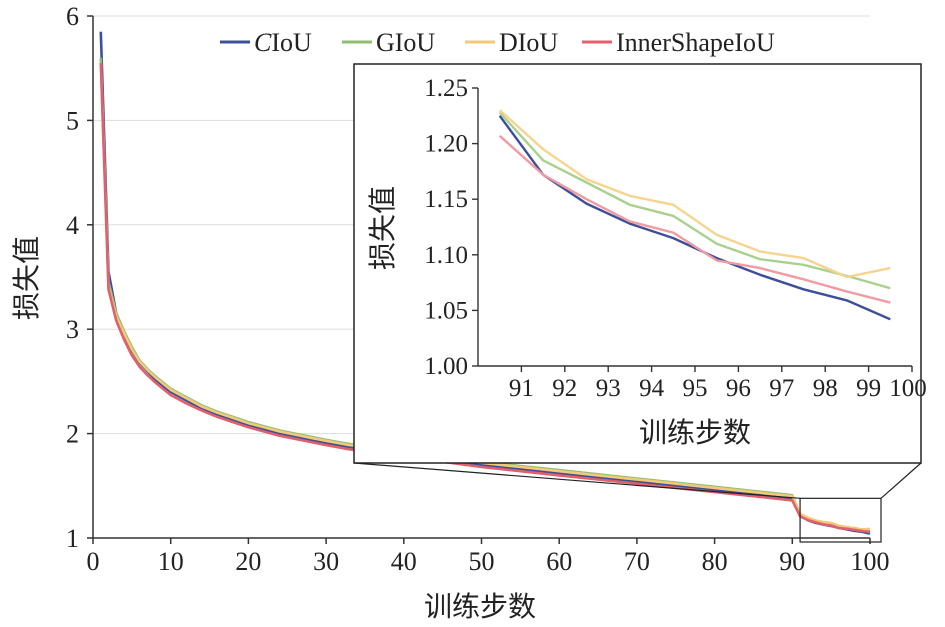 This screenshot has height=627, width=945. Describe the element at coordinates (738, 388) in the screenshot. I see `inset-x-tick-label: 96` at that location.